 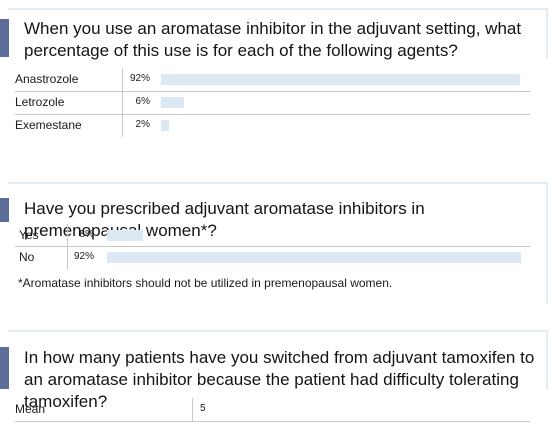 I want to click on bar-letrozole, so click(x=173, y=102).